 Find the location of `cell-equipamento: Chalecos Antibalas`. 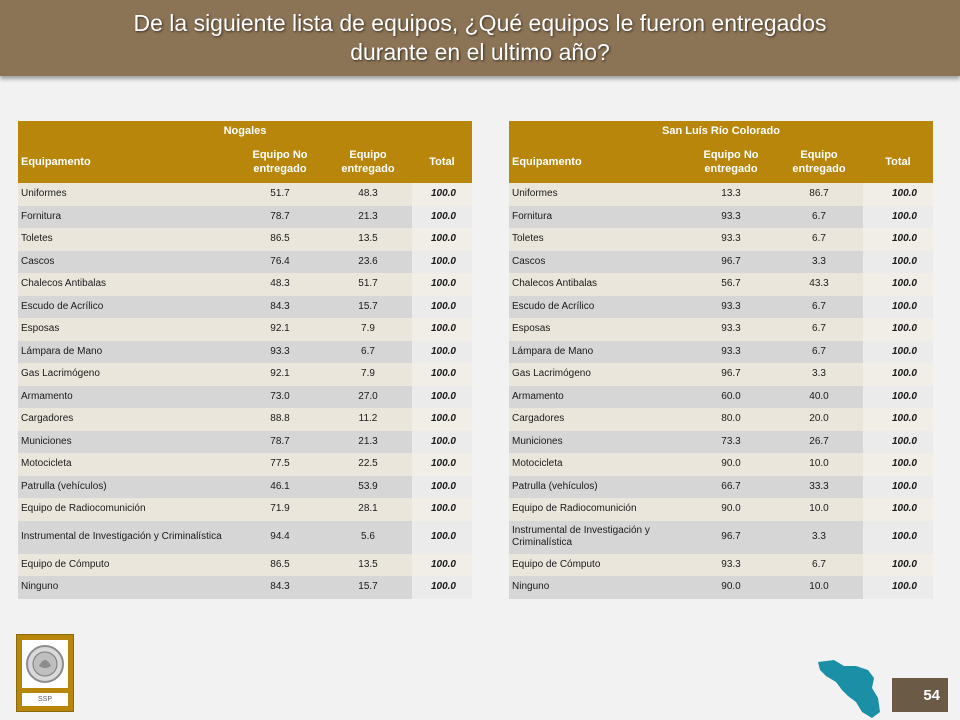

cell-equipamento: Chalecos Antibalas is located at coordinates (127, 284).